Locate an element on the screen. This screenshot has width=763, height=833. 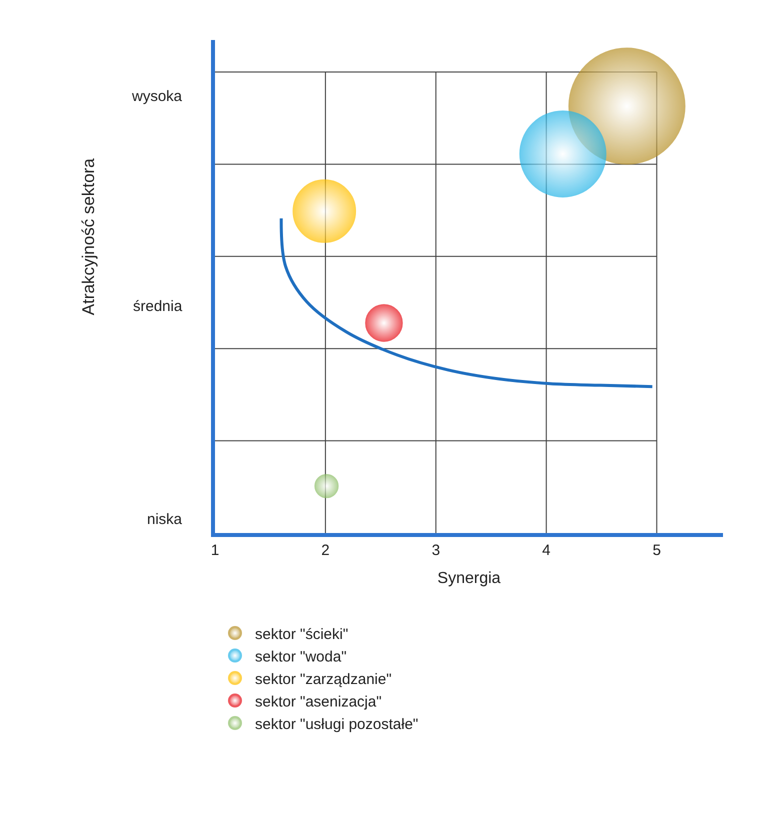
x-tick-label: 2 is located at coordinates (325, 550).